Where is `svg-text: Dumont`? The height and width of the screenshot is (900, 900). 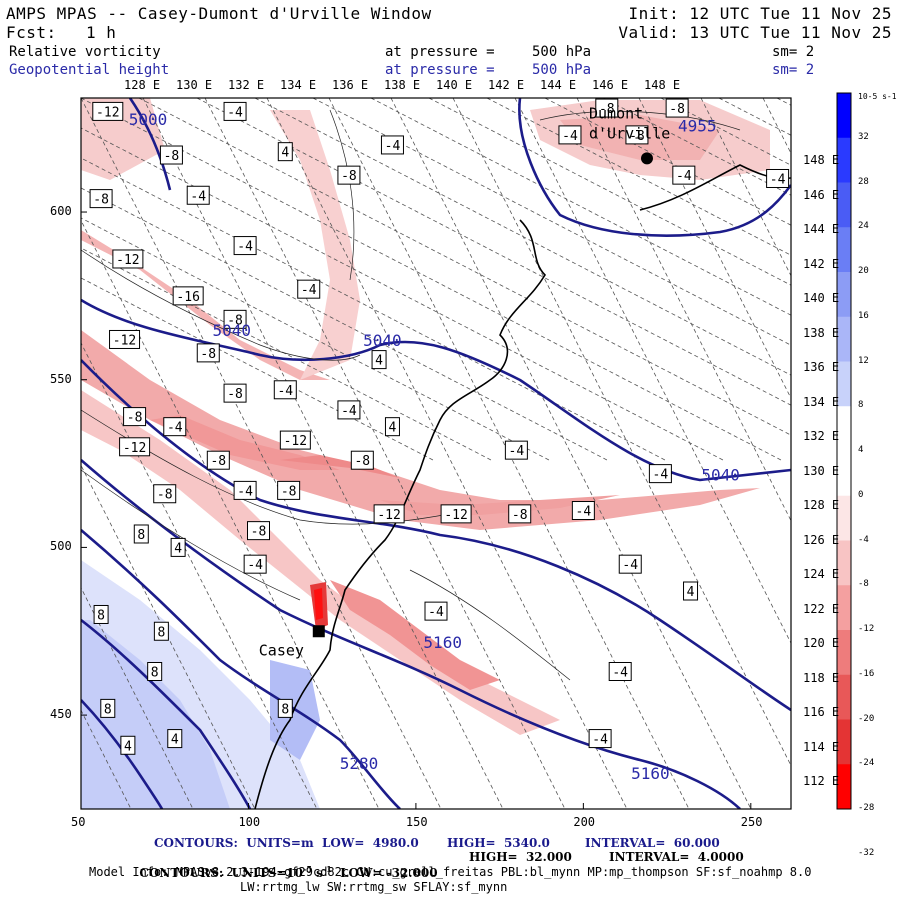 svg-text: Dumont is located at coordinates (616, 113).